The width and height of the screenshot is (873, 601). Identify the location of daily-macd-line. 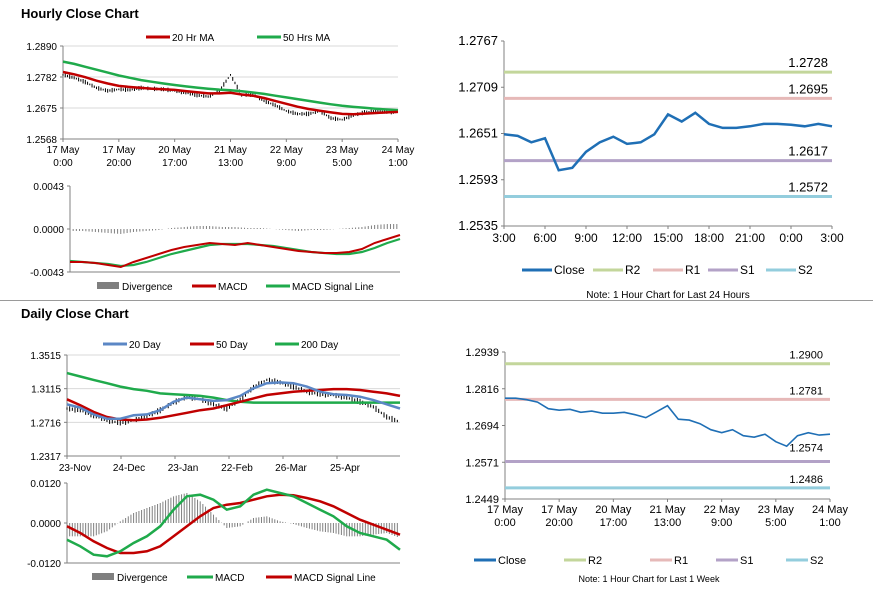
(233, 523).